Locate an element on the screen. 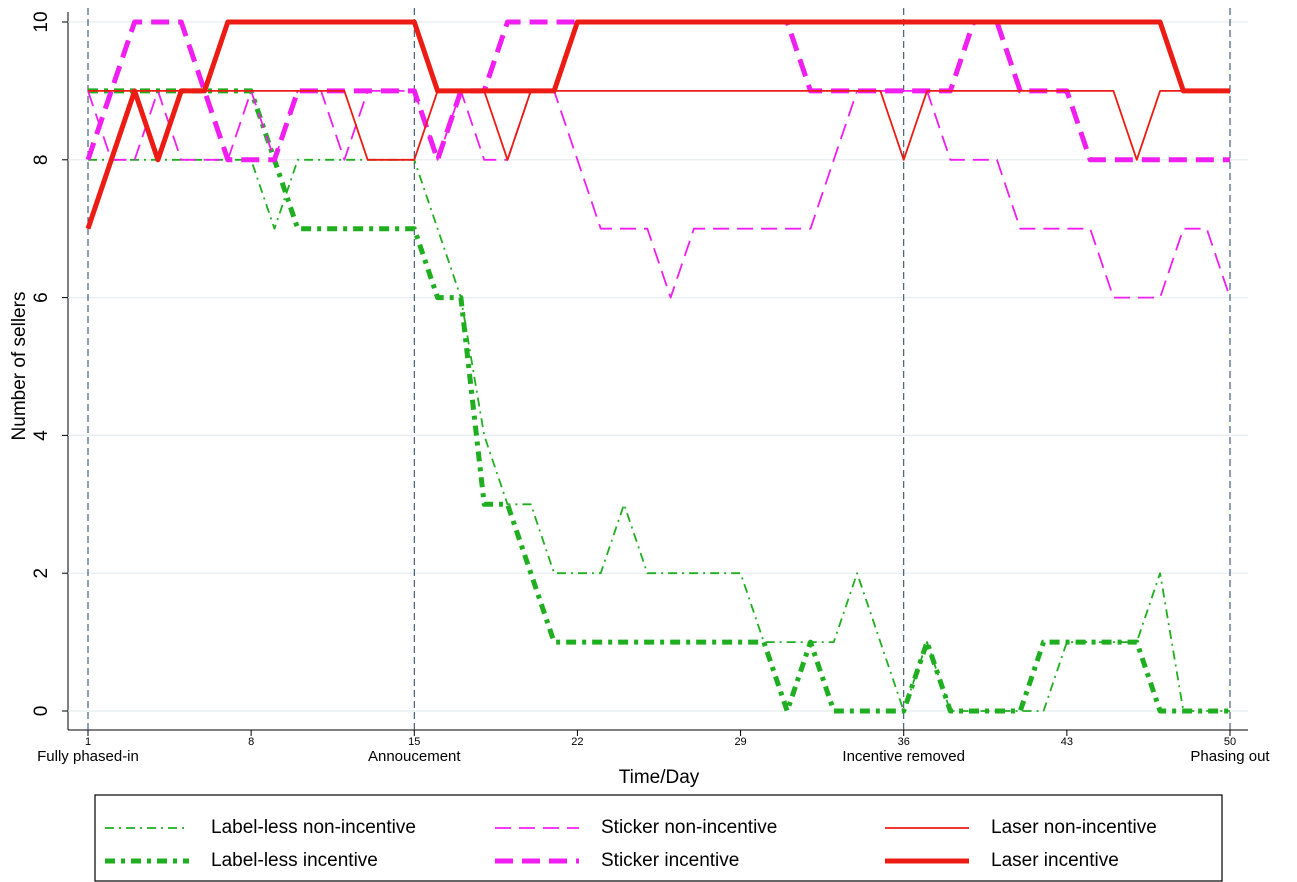  event-label: Incentive removed is located at coordinates (903, 756).